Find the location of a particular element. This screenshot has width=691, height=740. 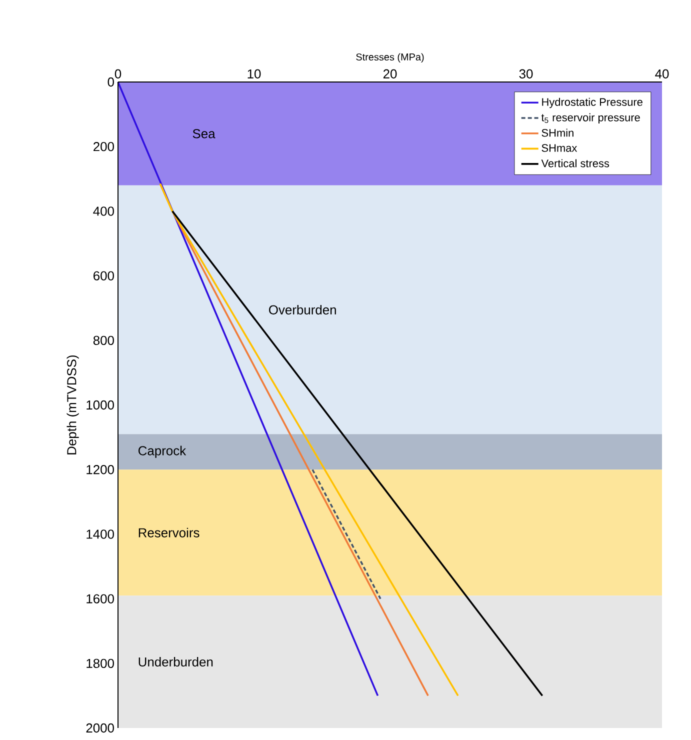

x-tick-label: 20 is located at coordinates (390, 73).